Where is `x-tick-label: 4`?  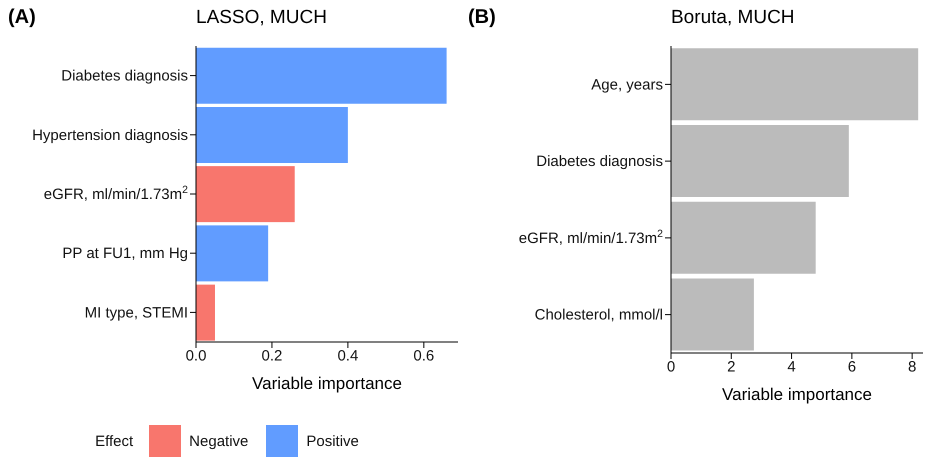
x-tick-label: 4 is located at coordinates (791, 367).